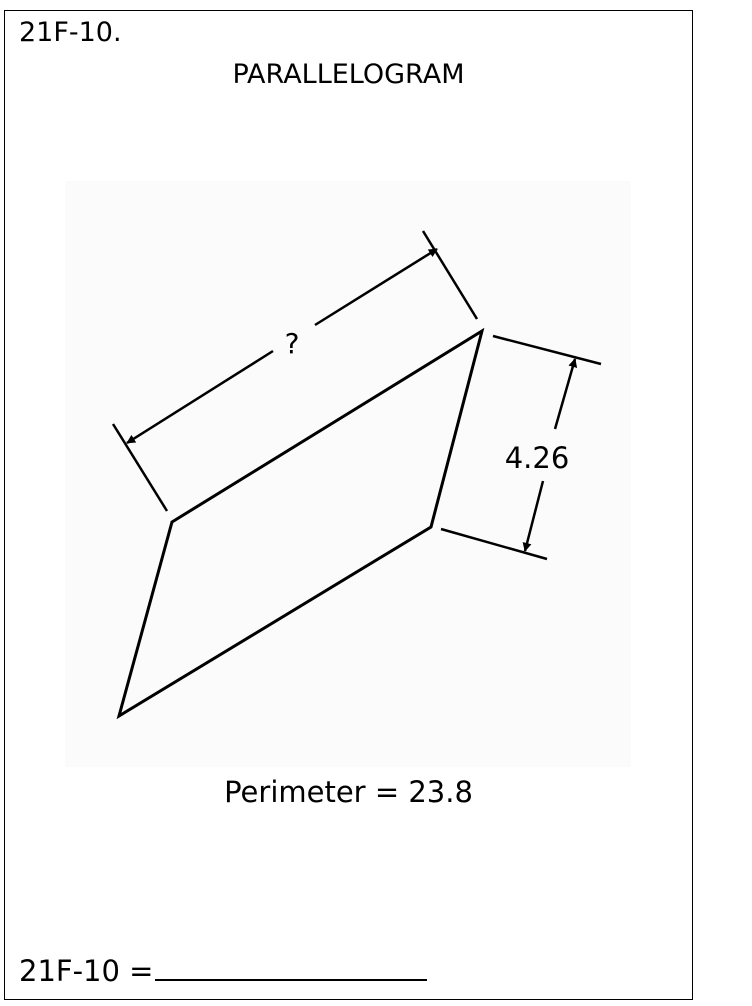 This screenshot has height=1006, width=752. I want to click on known-side-label: 4.26, so click(537, 458).